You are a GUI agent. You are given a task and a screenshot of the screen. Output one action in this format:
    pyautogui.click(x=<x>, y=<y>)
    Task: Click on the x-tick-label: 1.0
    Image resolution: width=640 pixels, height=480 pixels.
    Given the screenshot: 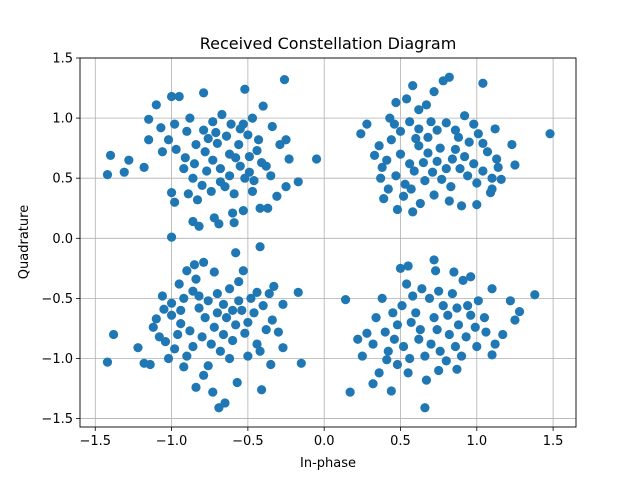 What is the action you would take?
    pyautogui.click(x=476, y=441)
    